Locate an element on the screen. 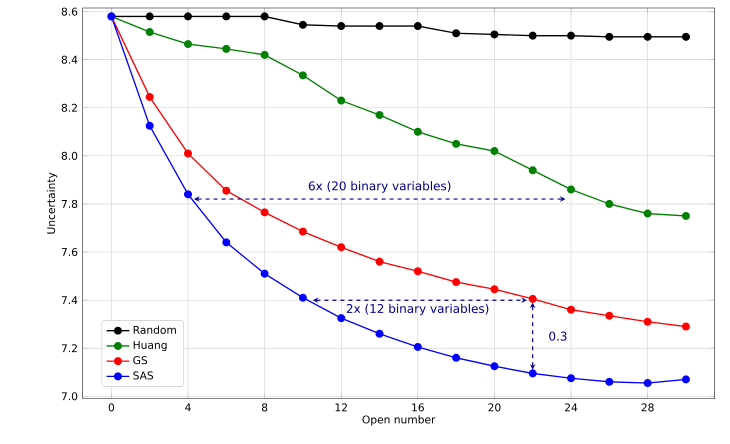 The image size is (730, 444). y-tick-label: 7.0 is located at coordinates (70, 396).